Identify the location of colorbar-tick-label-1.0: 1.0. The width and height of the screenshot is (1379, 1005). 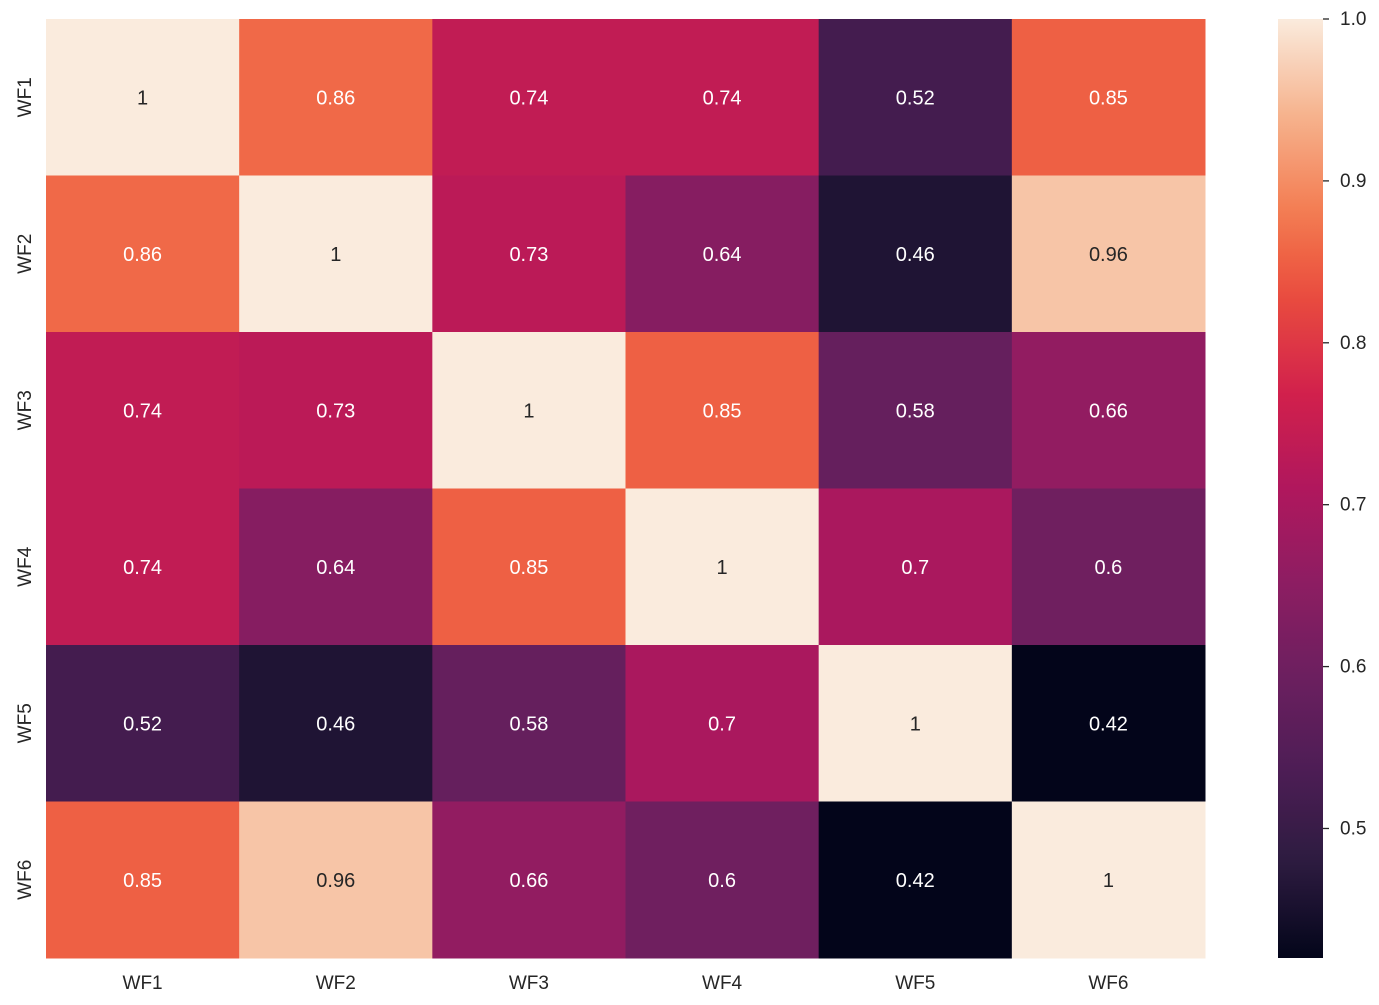
(1353, 19).